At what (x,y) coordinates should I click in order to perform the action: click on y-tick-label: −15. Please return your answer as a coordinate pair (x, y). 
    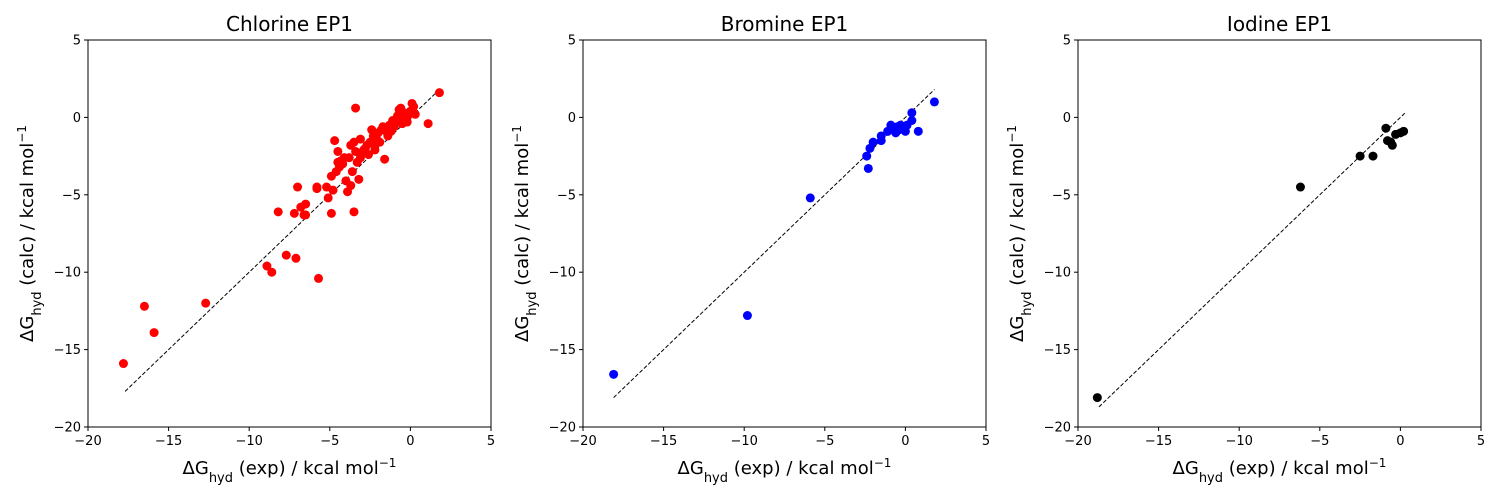
    Looking at the image, I should click on (1057, 350).